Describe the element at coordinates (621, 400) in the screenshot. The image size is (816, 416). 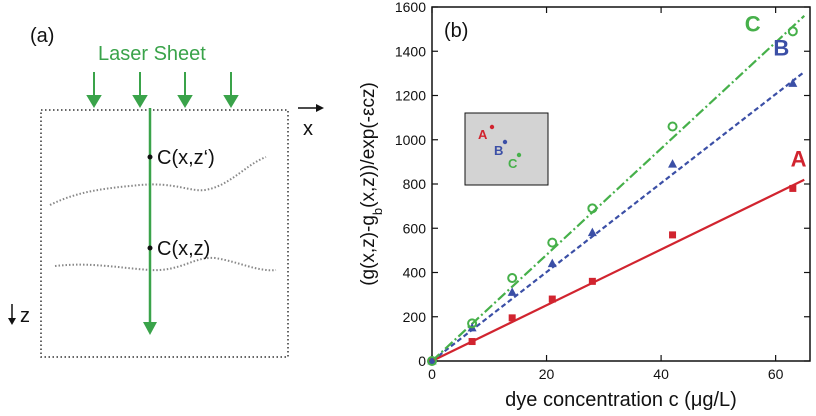
I see `x-axis-title: dye concentration c (μg/L)` at that location.